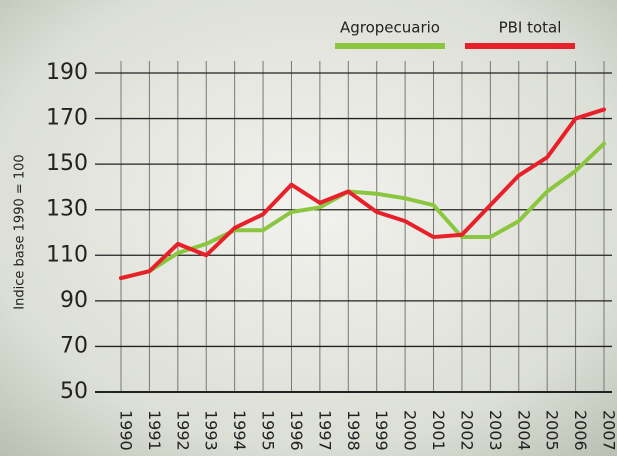  Describe the element at coordinates (74, 345) in the screenshot. I see `y-tick-label: 70` at that location.